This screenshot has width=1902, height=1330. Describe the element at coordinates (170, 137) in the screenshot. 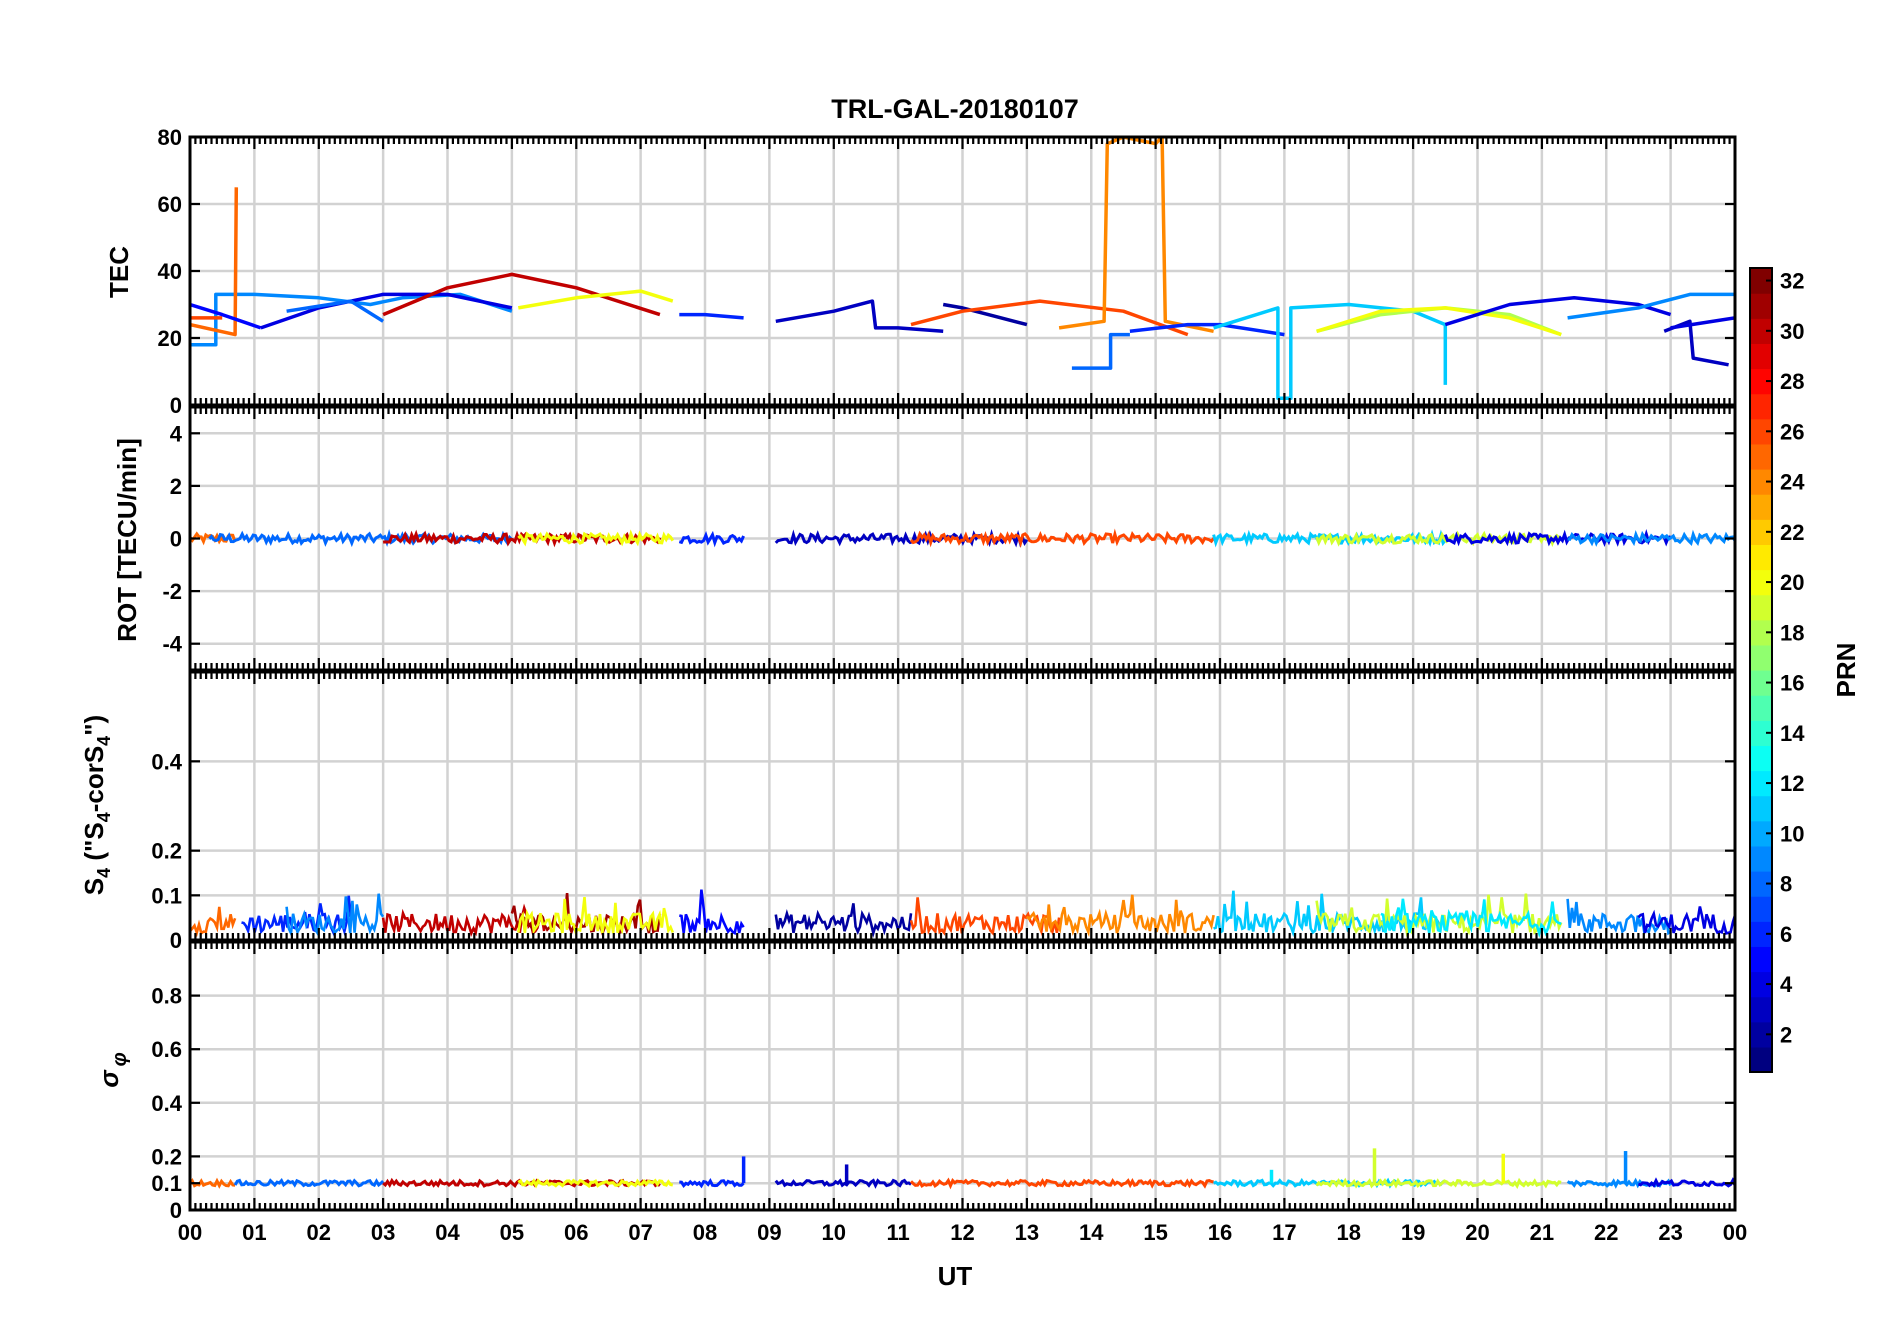

I see `y-tick-label: 80` at that location.